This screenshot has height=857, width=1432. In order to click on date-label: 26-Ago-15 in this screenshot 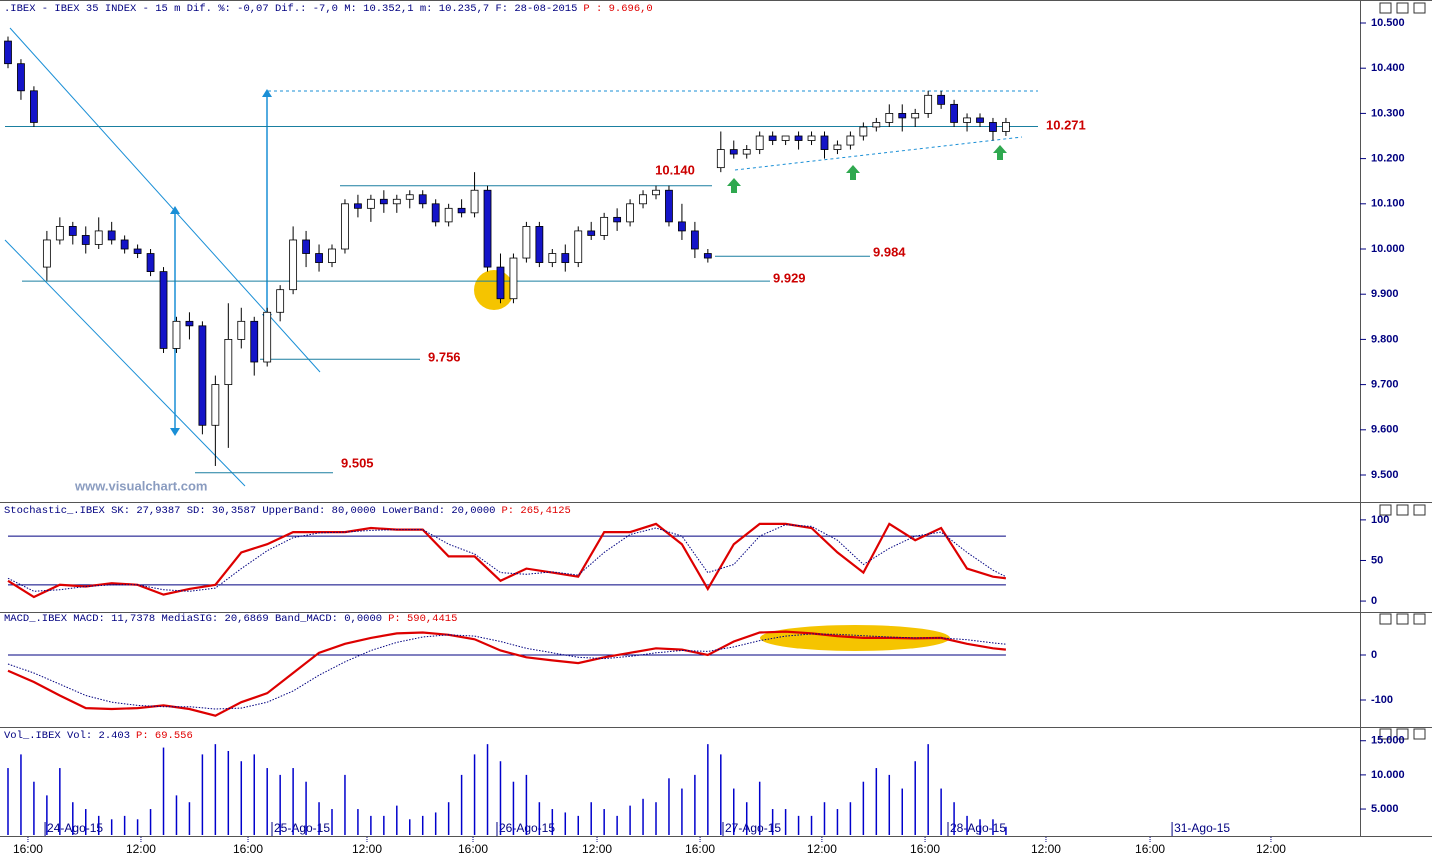, I will do `click(527, 828)`.